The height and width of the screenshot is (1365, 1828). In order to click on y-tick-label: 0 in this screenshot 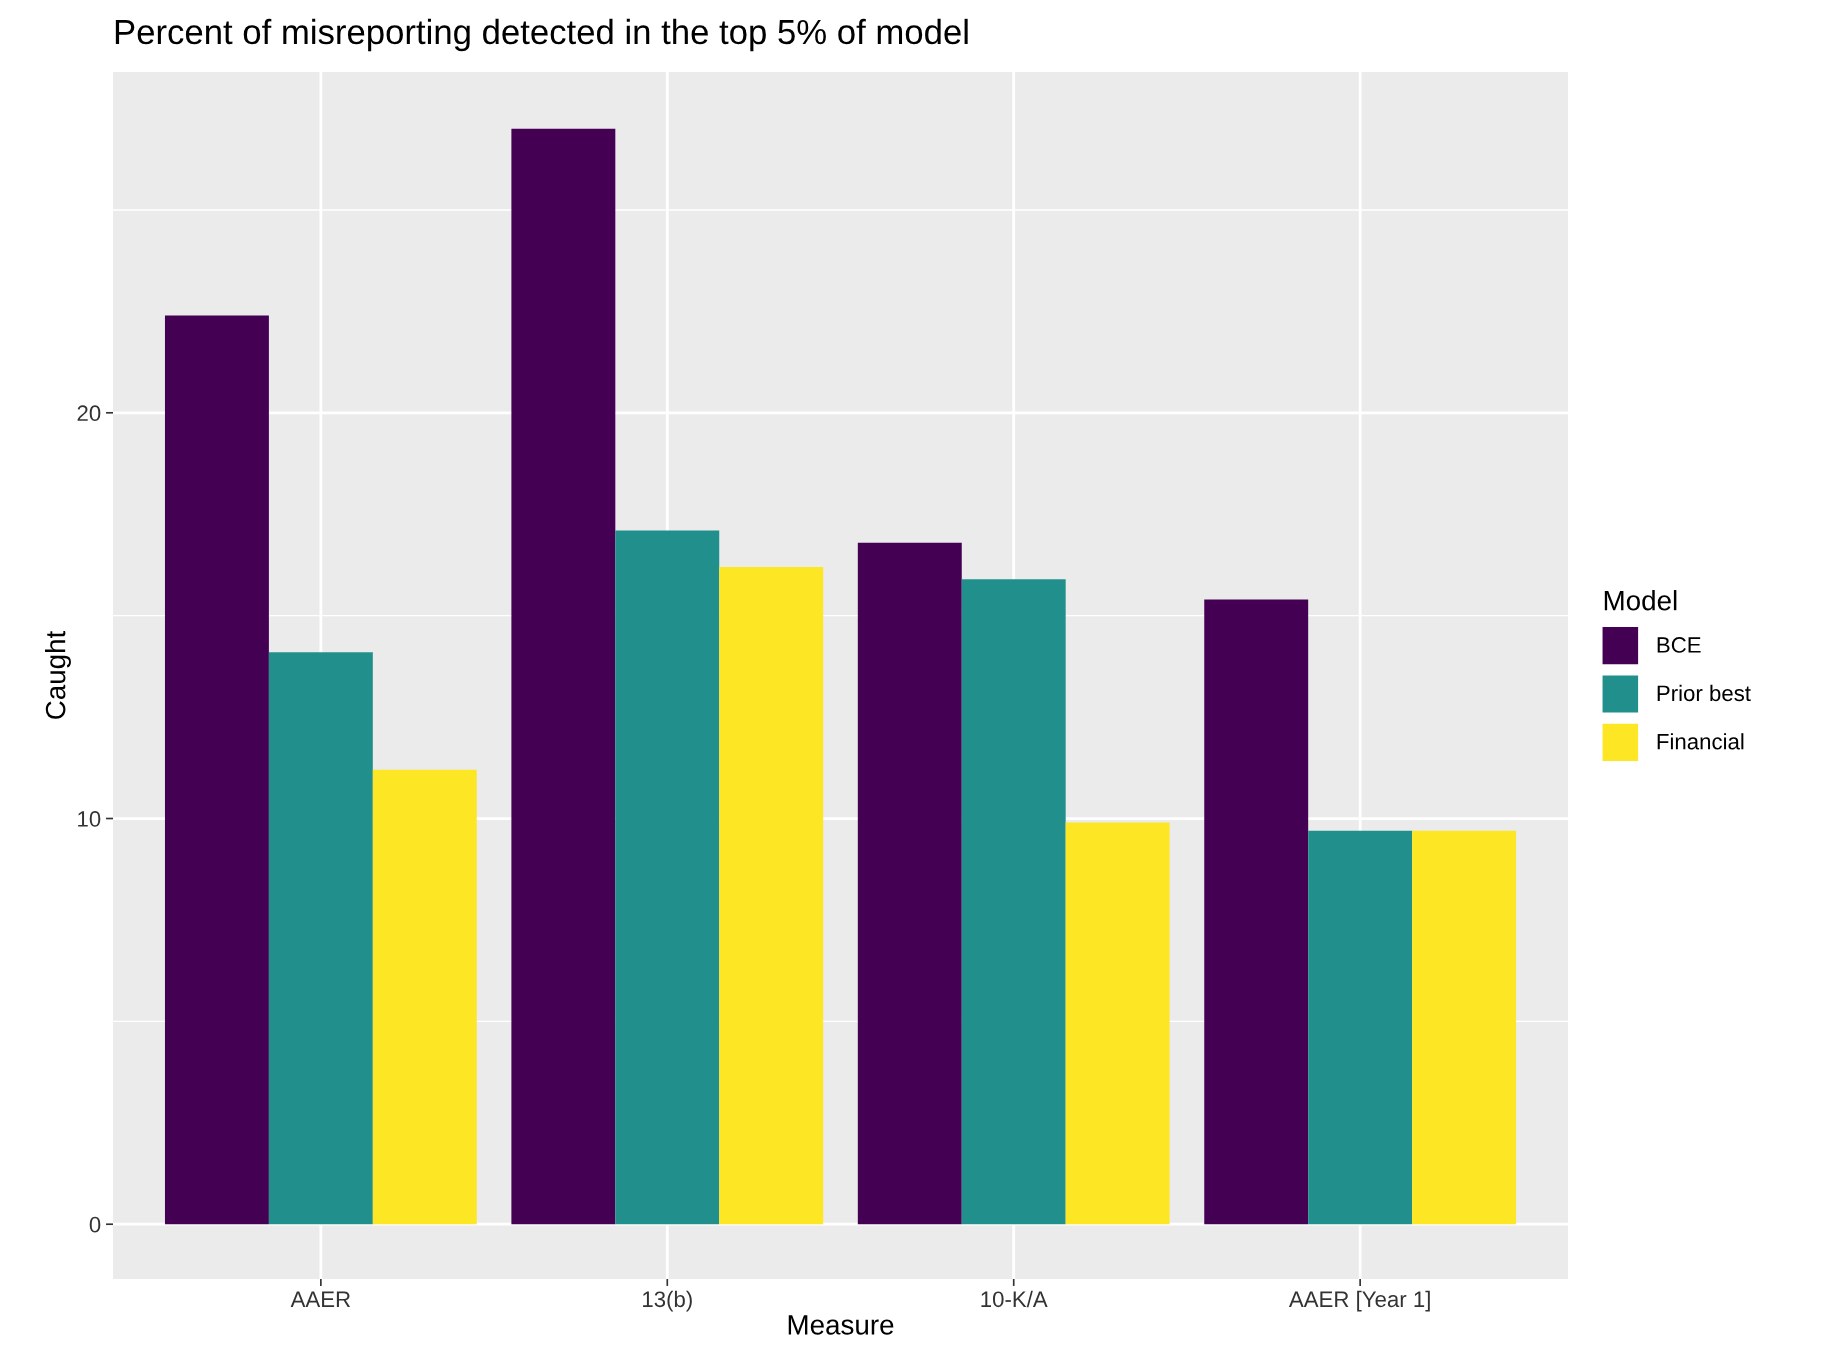, I will do `click(95, 1224)`.